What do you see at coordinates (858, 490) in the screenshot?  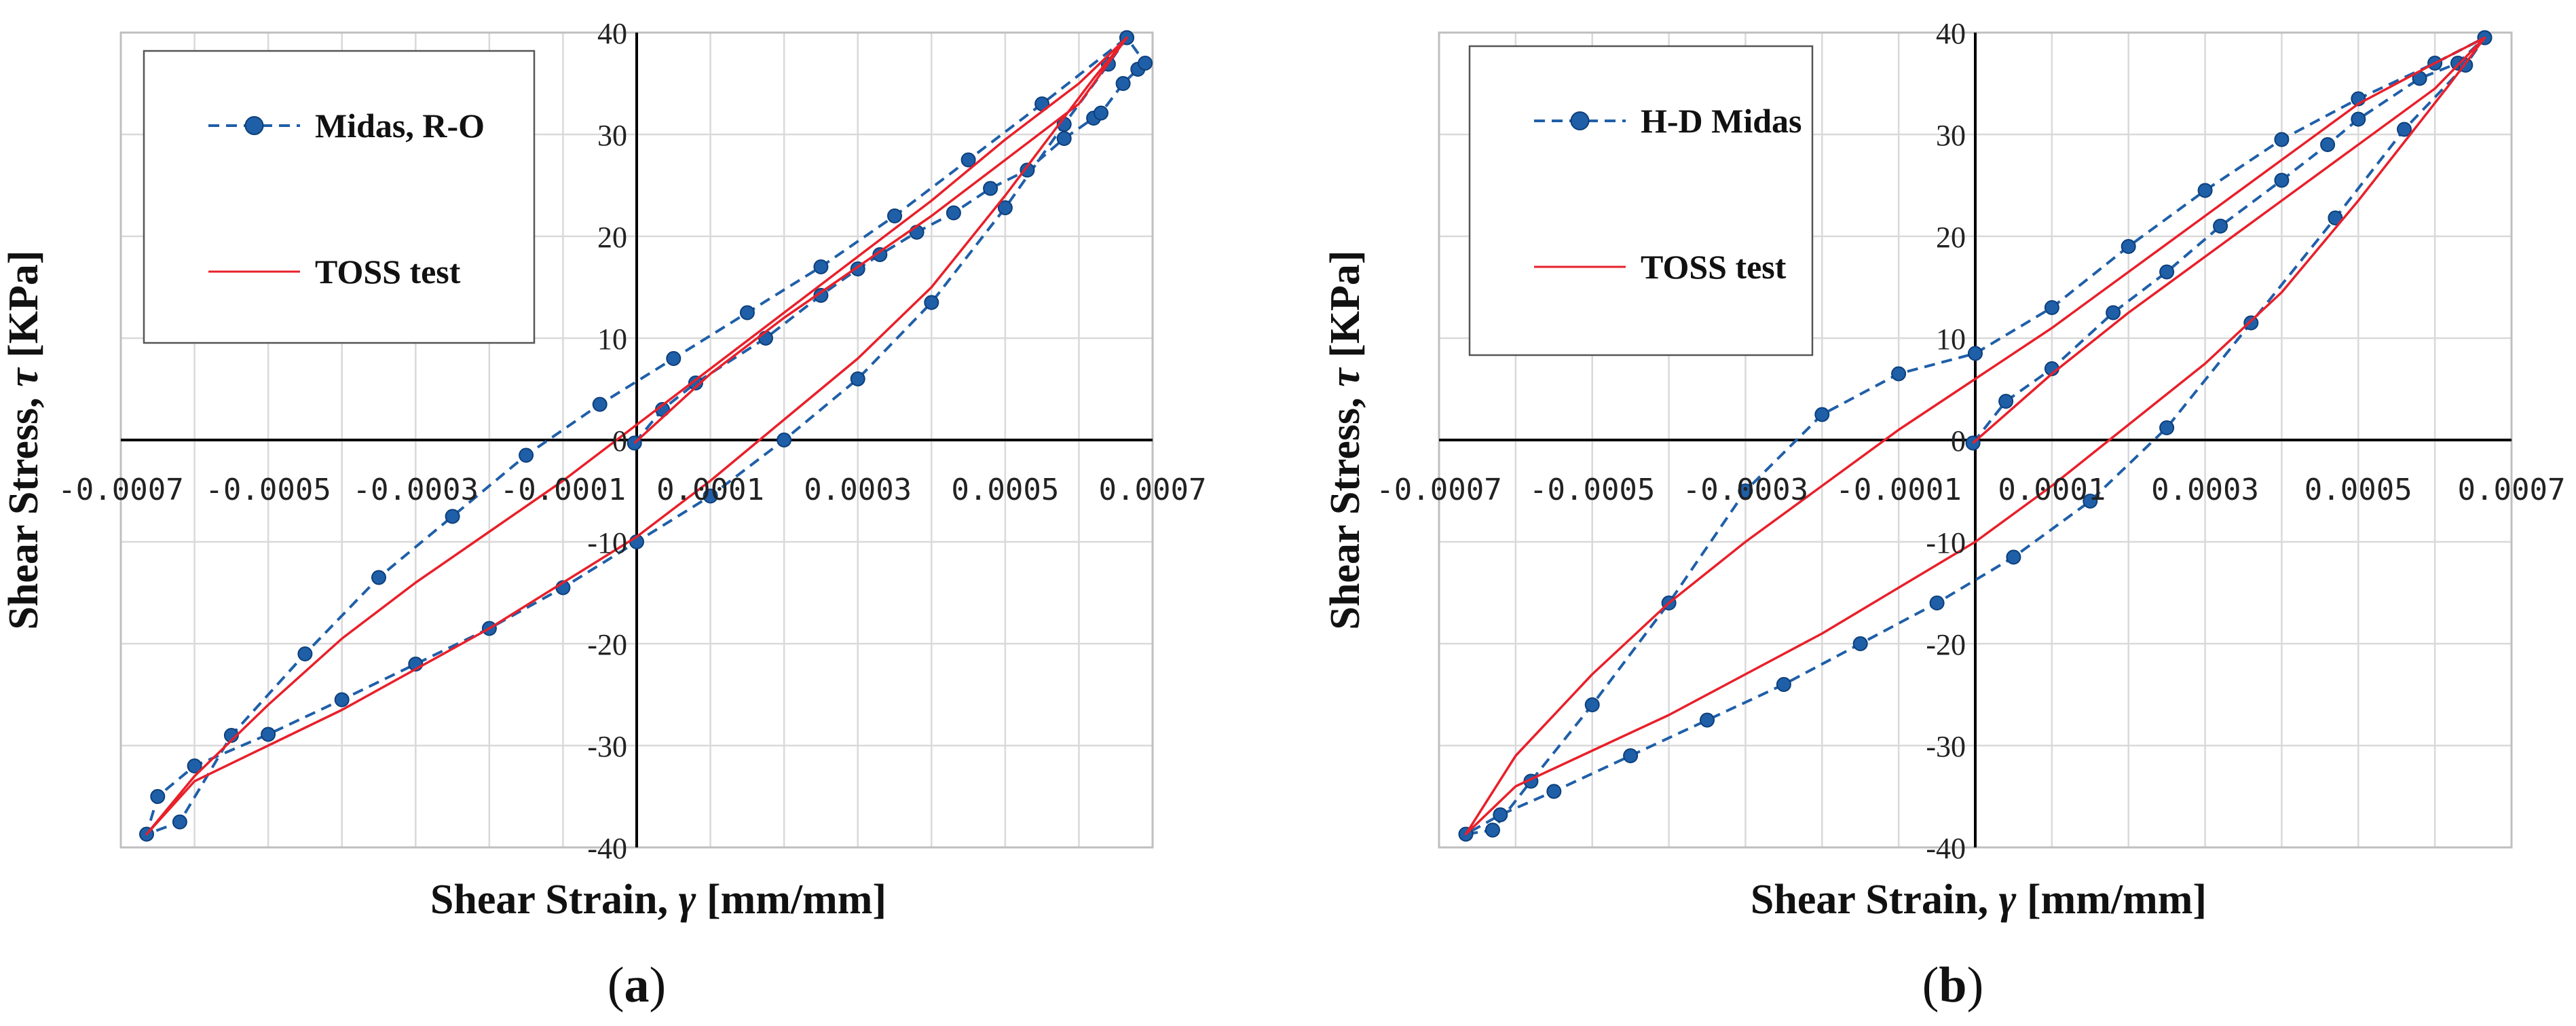 I see `x-tick-label: 0.0003` at bounding box center [858, 490].